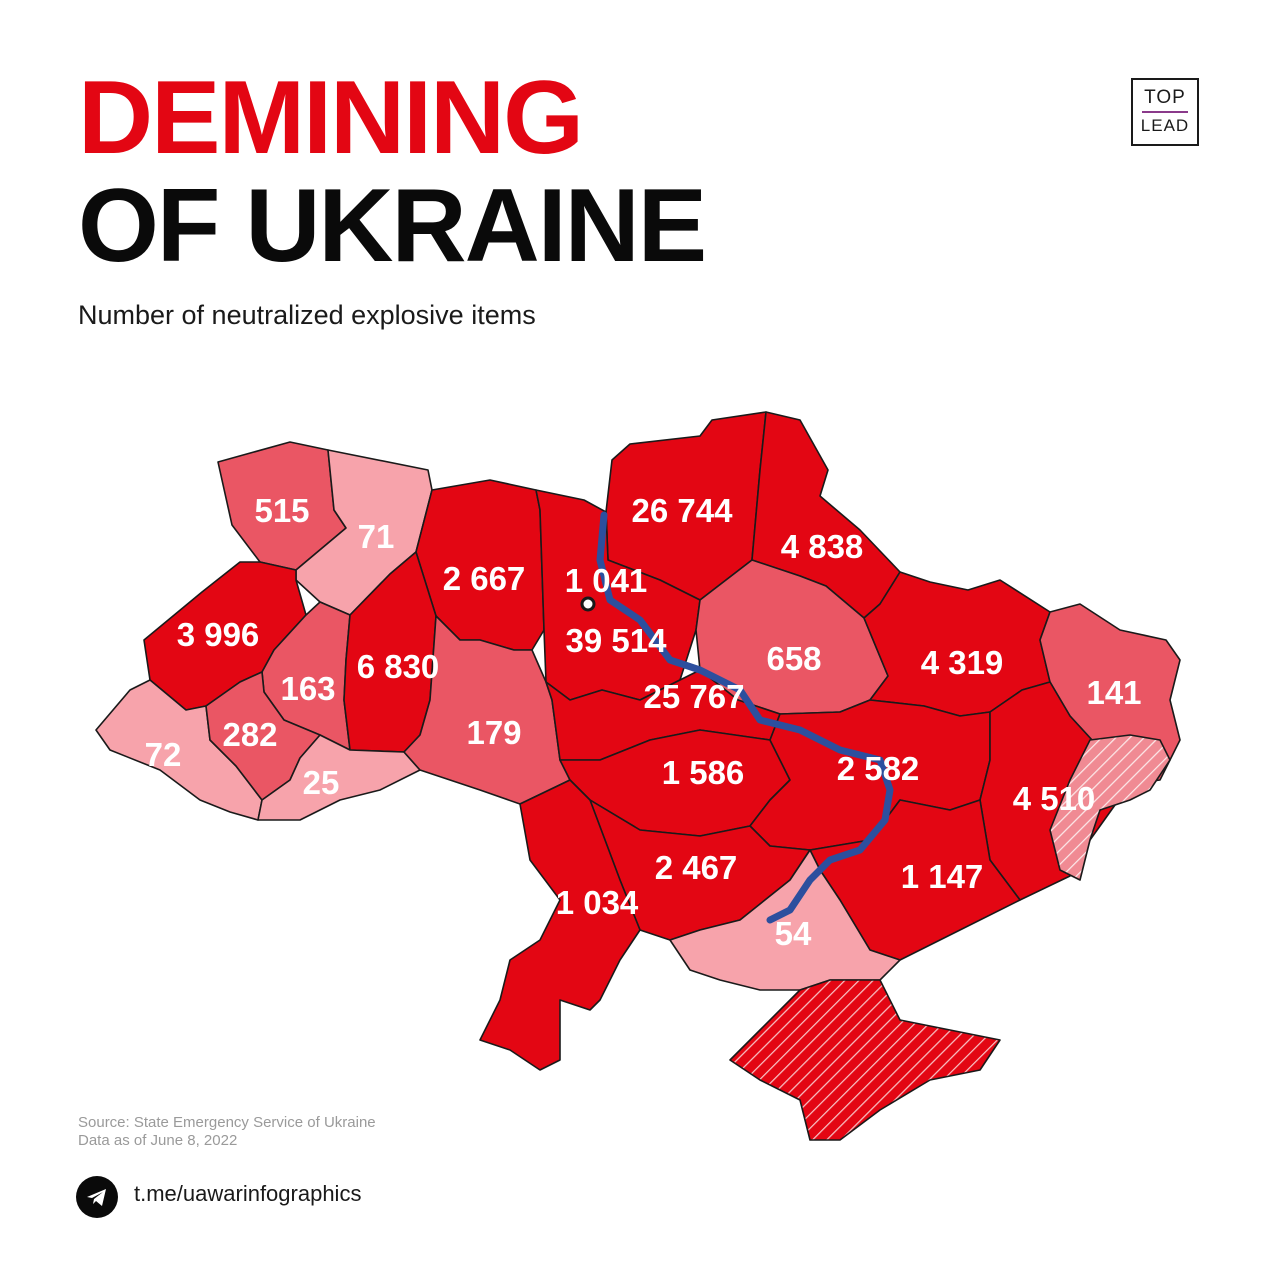 The width and height of the screenshot is (1280, 1280). I want to click on telegram-icon, so click(97, 1197).